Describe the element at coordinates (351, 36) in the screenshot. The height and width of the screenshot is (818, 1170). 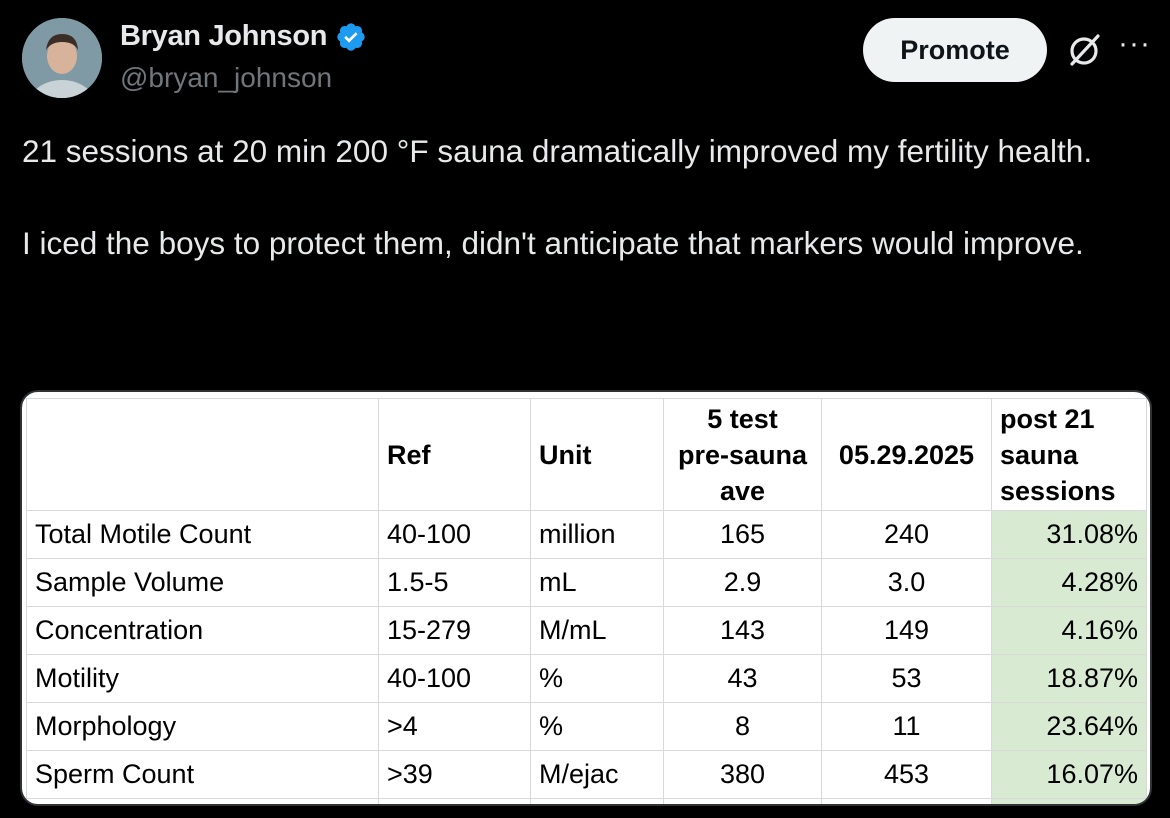
I see `verified-badge-icon` at that location.